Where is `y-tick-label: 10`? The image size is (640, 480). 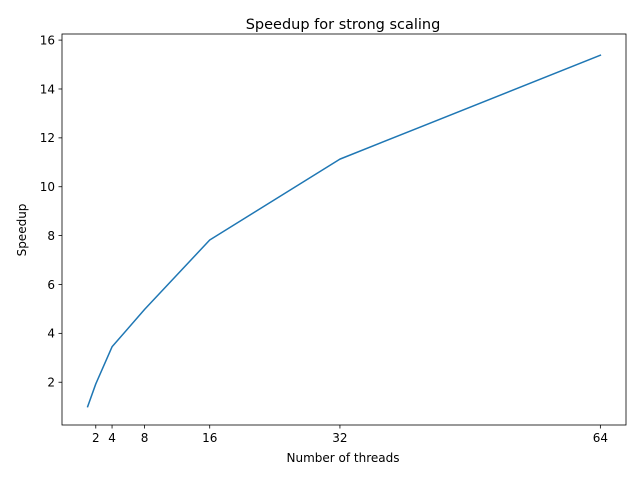 y-tick-label: 10 is located at coordinates (47, 187).